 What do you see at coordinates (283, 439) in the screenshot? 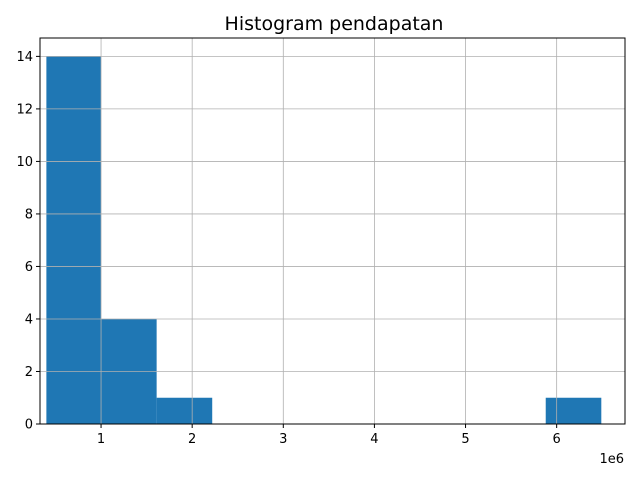
I see `x-tick-label: 3` at bounding box center [283, 439].